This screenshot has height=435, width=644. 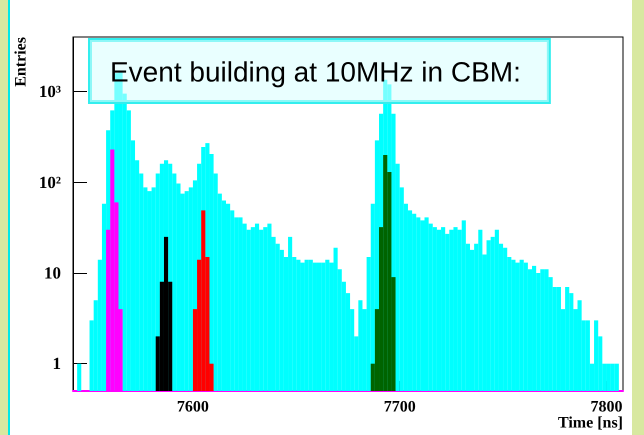 I want to click on y-tick-label: 10², so click(x=49, y=182).